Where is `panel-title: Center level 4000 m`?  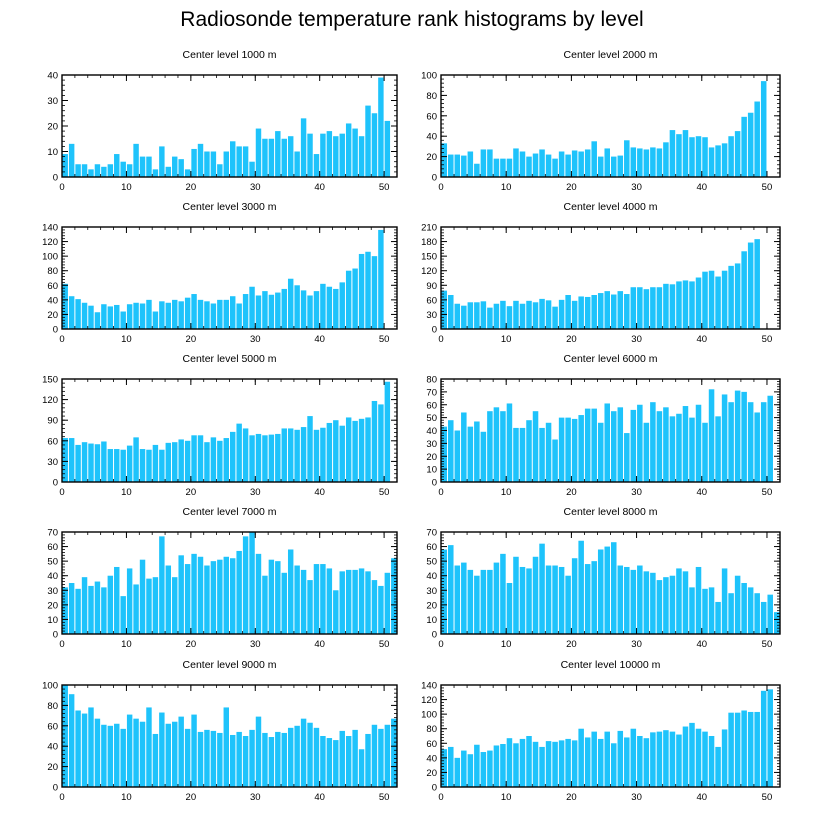 panel-title: Center level 4000 m is located at coordinates (611, 207).